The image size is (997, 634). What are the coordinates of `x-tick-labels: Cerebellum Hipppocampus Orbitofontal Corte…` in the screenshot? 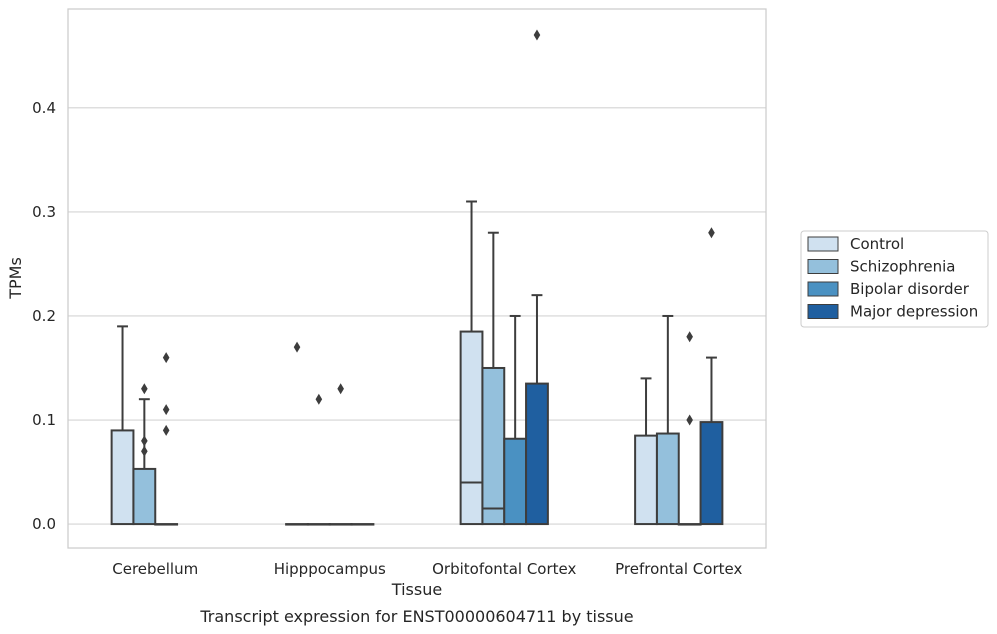 It's located at (427, 569).